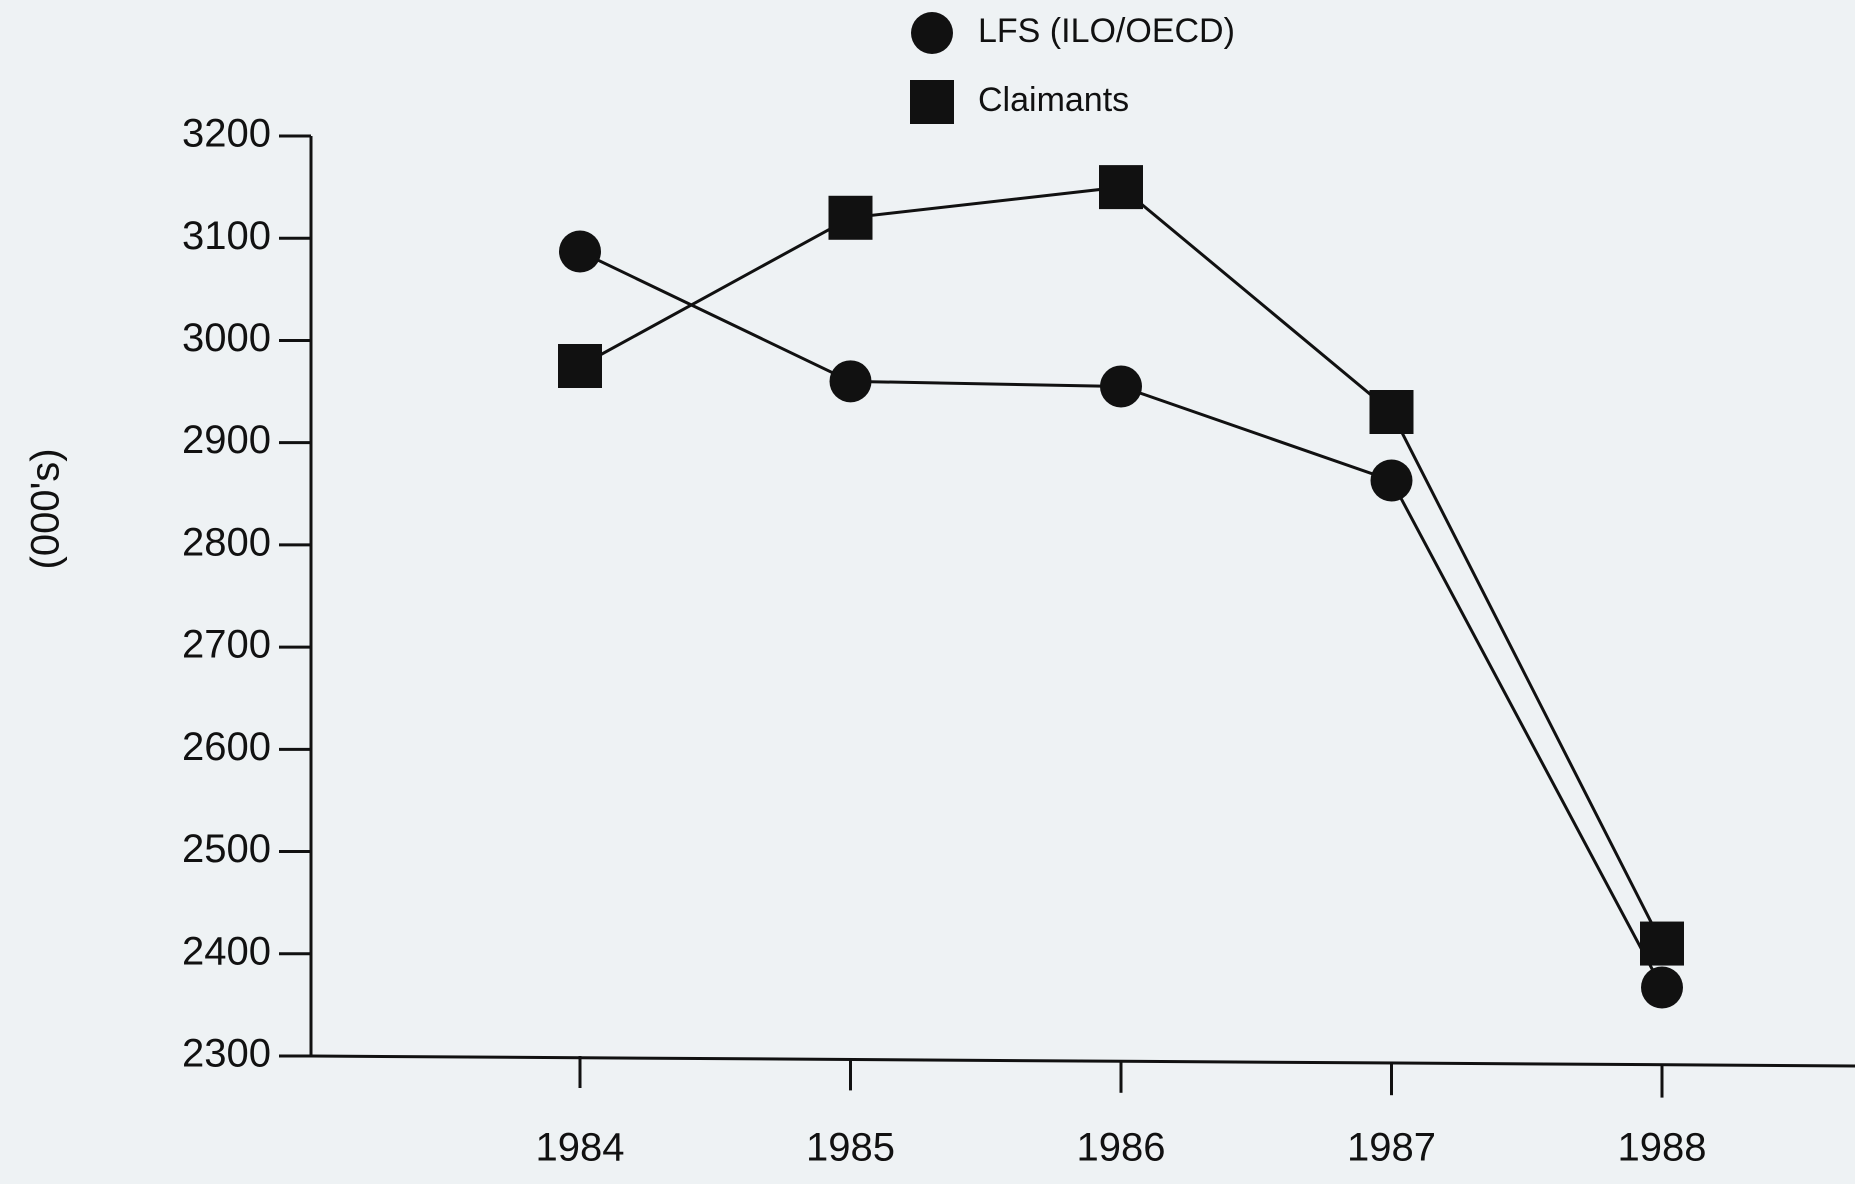 The width and height of the screenshot is (1855, 1184). I want to click on legend-label: LFS (ILO/OECD), so click(1106, 31).